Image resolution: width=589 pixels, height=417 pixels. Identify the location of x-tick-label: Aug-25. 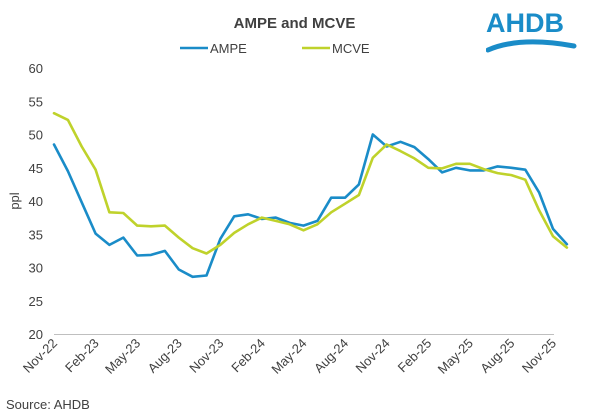
(497, 356).